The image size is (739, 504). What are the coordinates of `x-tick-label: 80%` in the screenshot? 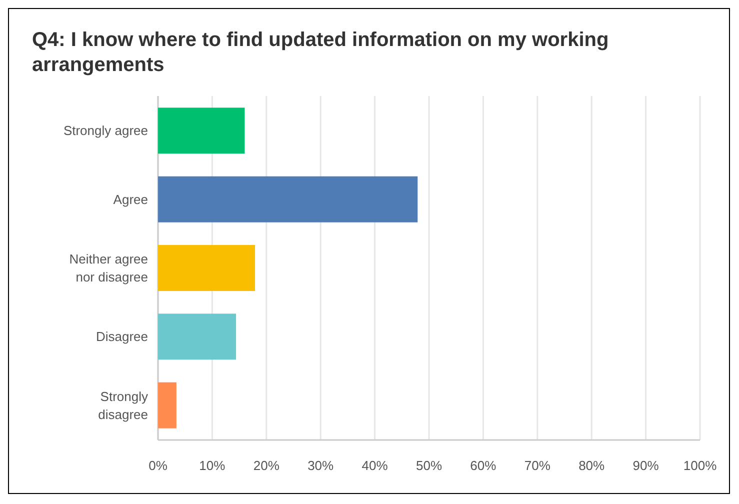 It's located at (592, 465).